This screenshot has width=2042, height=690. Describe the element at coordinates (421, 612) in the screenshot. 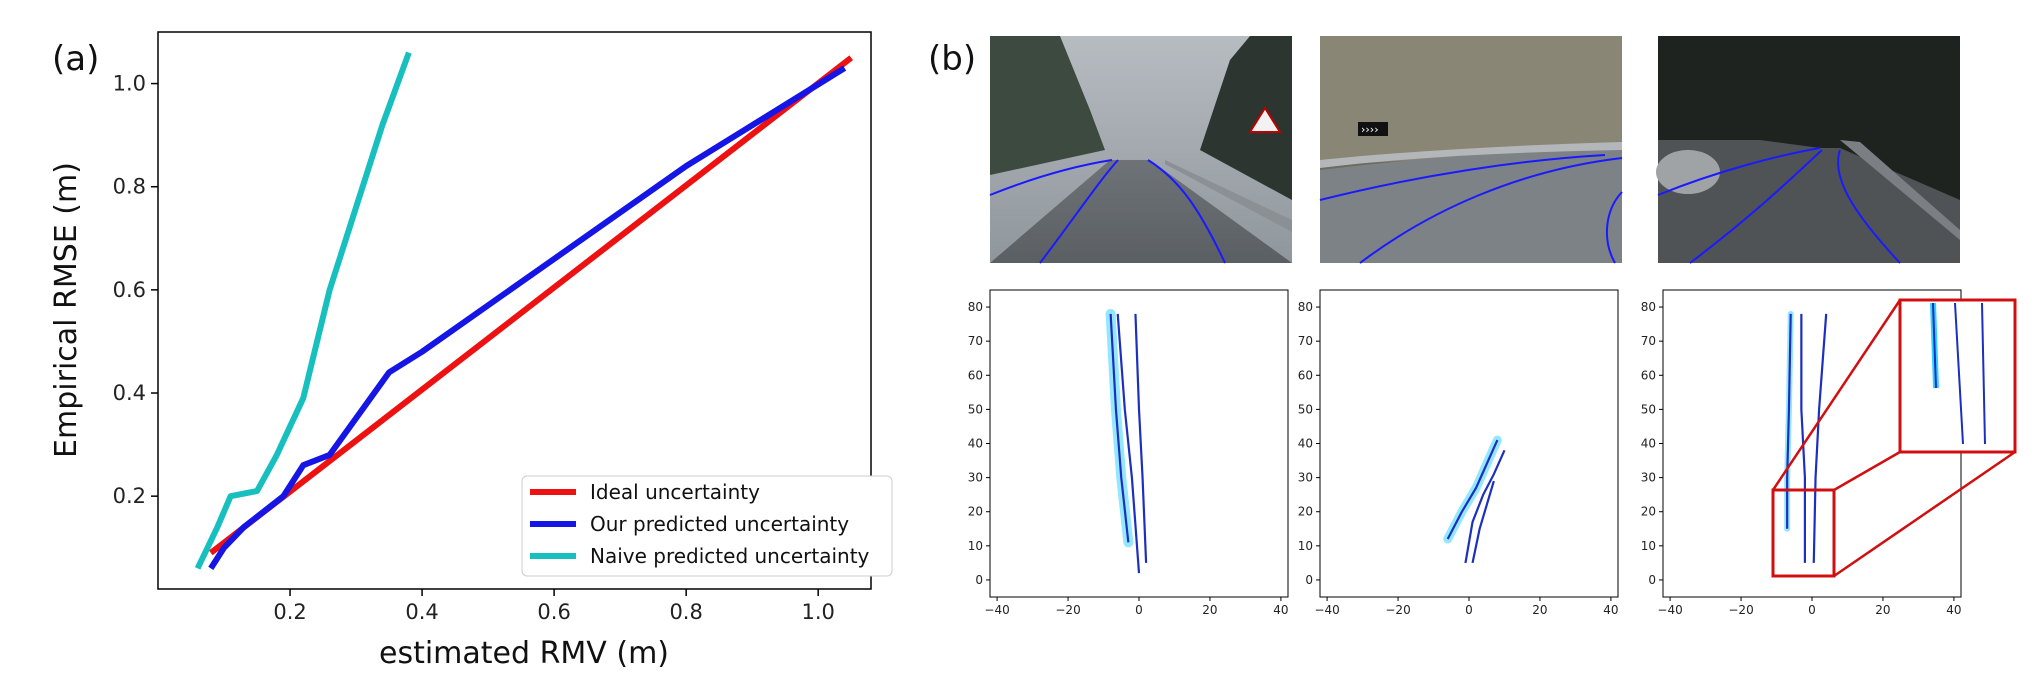

I see `x-tick-label: 0.4` at that location.